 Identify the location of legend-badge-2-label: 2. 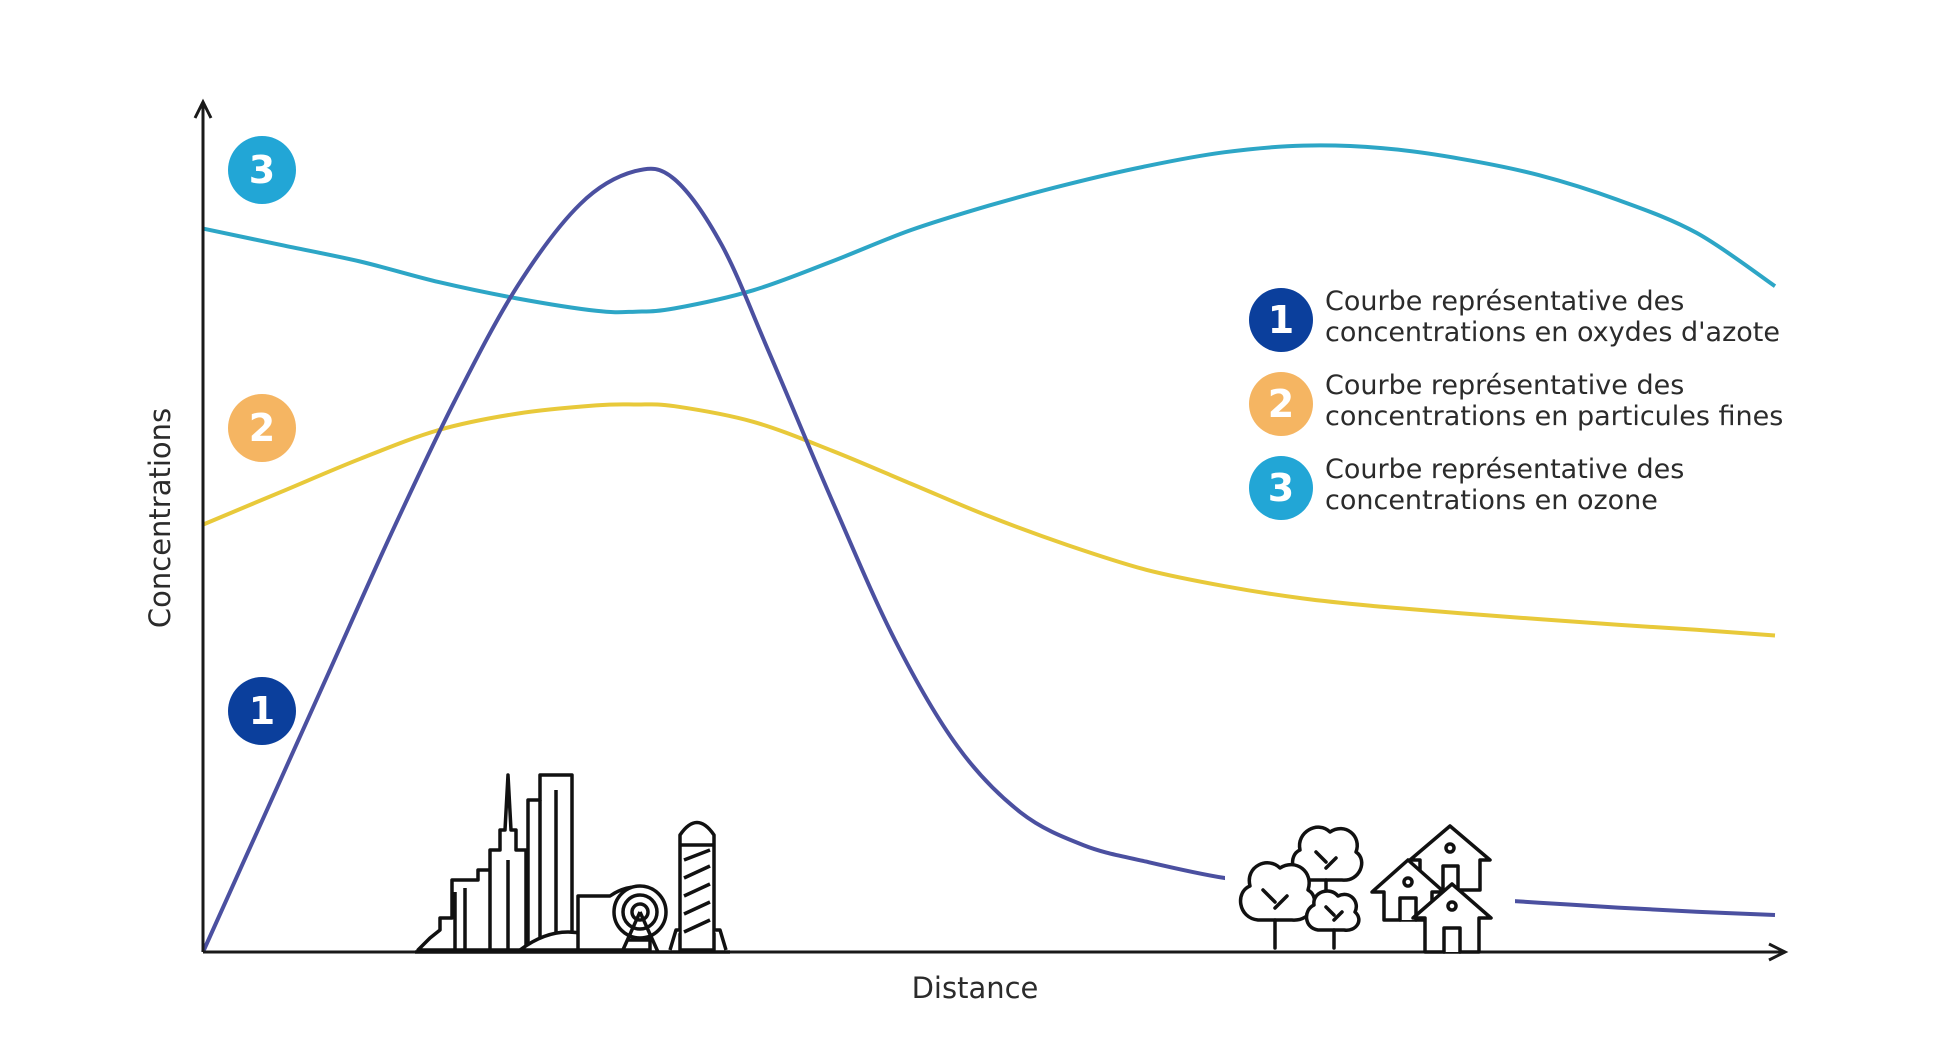
(1281, 404).